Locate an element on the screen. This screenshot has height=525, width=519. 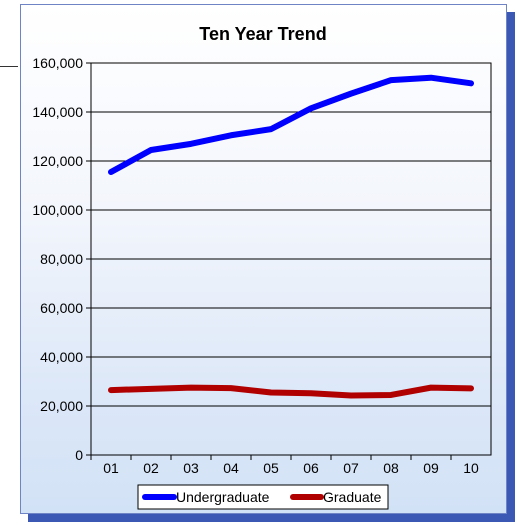
x-tick-label: 02 is located at coordinates (151, 468).